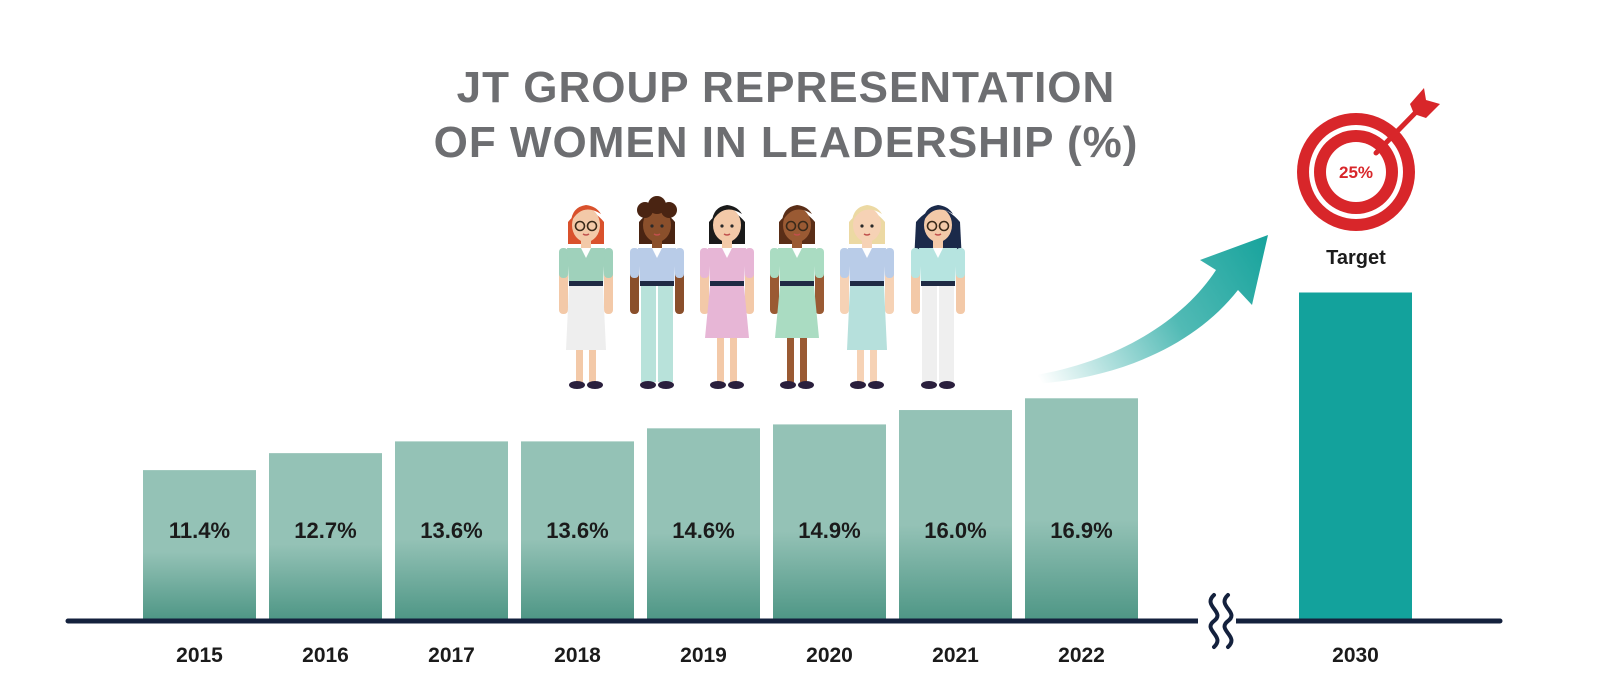 Image resolution: width=1600 pixels, height=700 pixels. I want to click on year-label-2018: 2018, so click(577, 655).